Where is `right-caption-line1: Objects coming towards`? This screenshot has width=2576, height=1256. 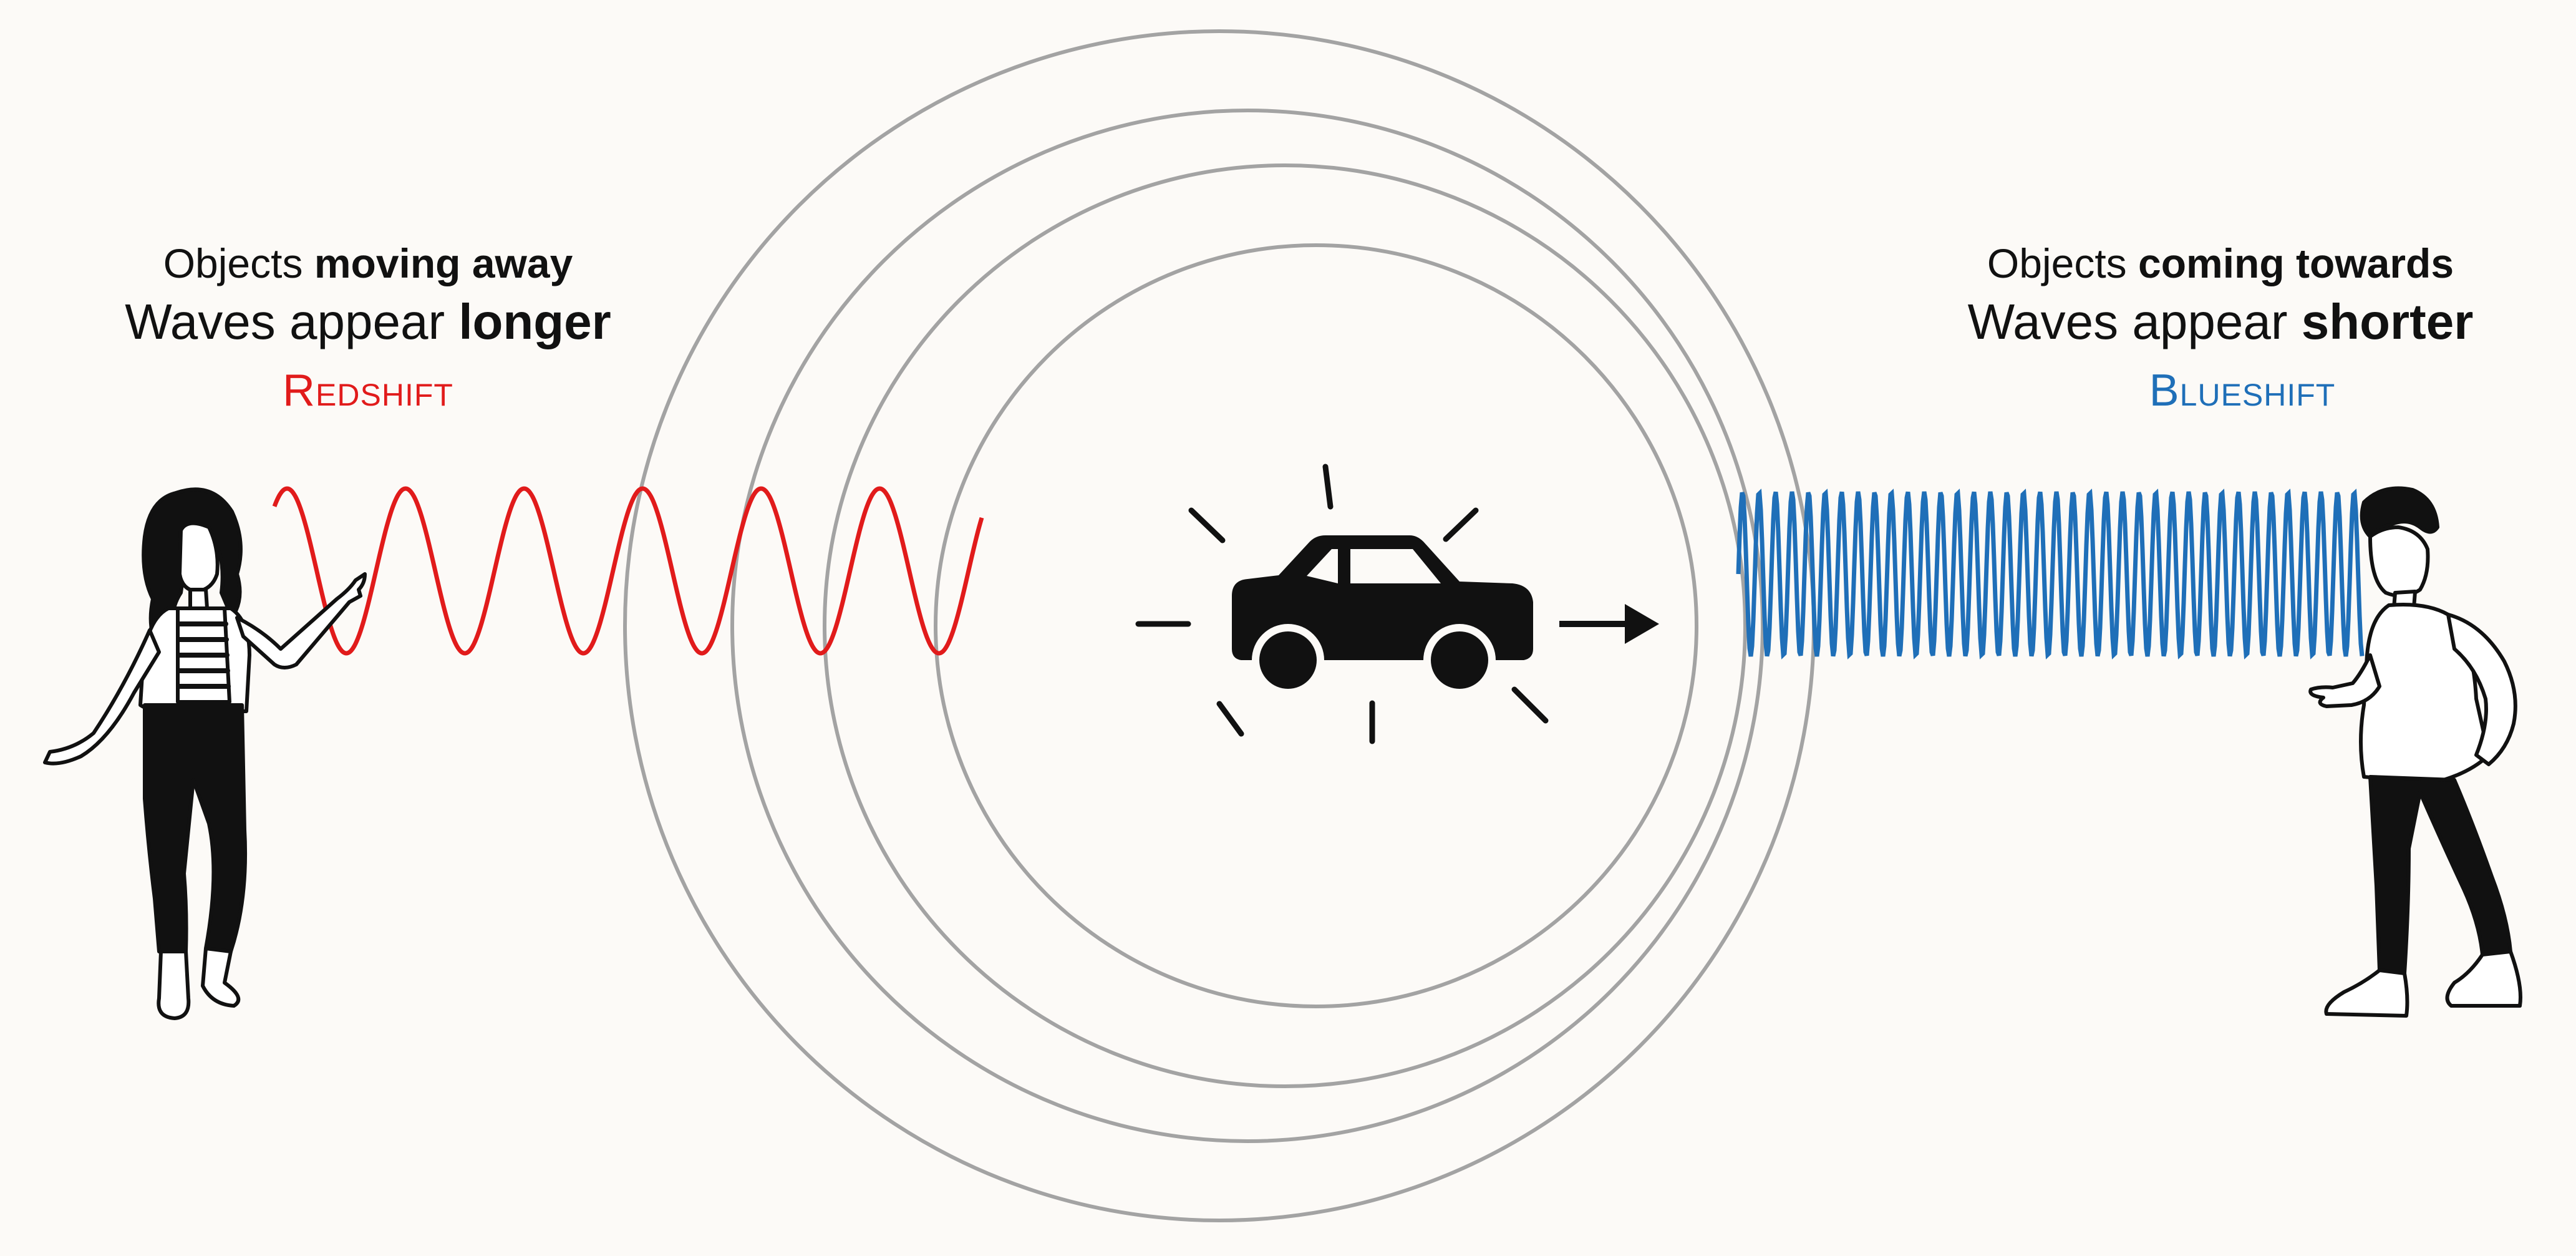
right-caption-line1: Objects coming towards is located at coordinates (2220, 263).